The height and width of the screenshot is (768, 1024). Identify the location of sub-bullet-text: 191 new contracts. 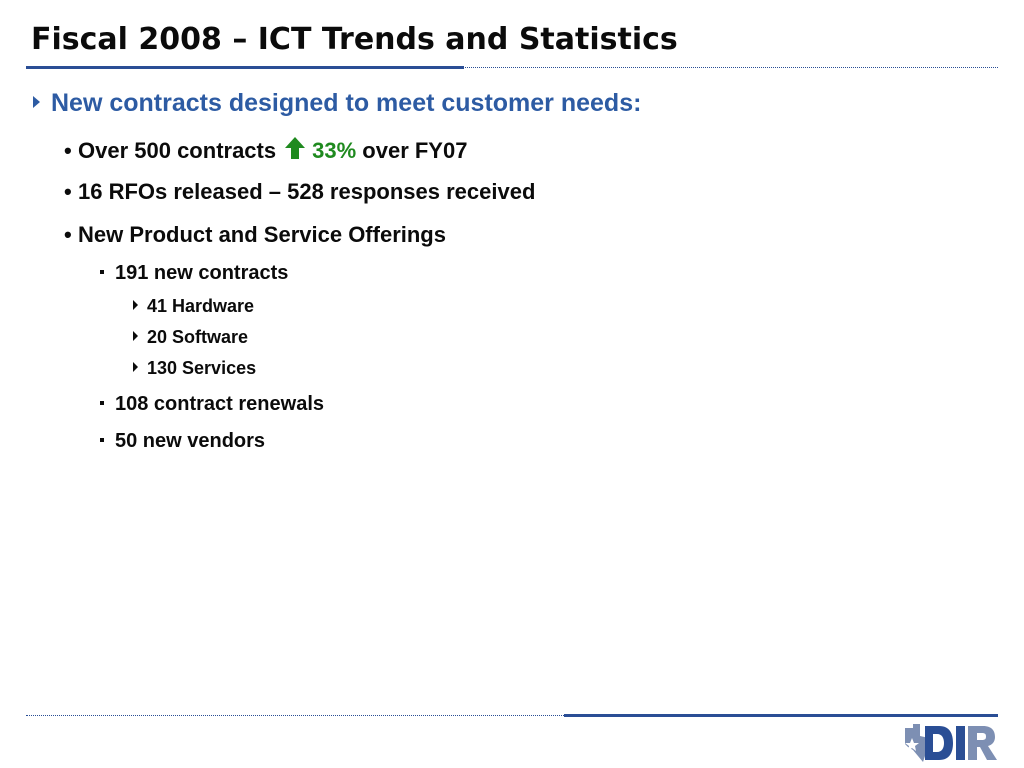
(202, 273).